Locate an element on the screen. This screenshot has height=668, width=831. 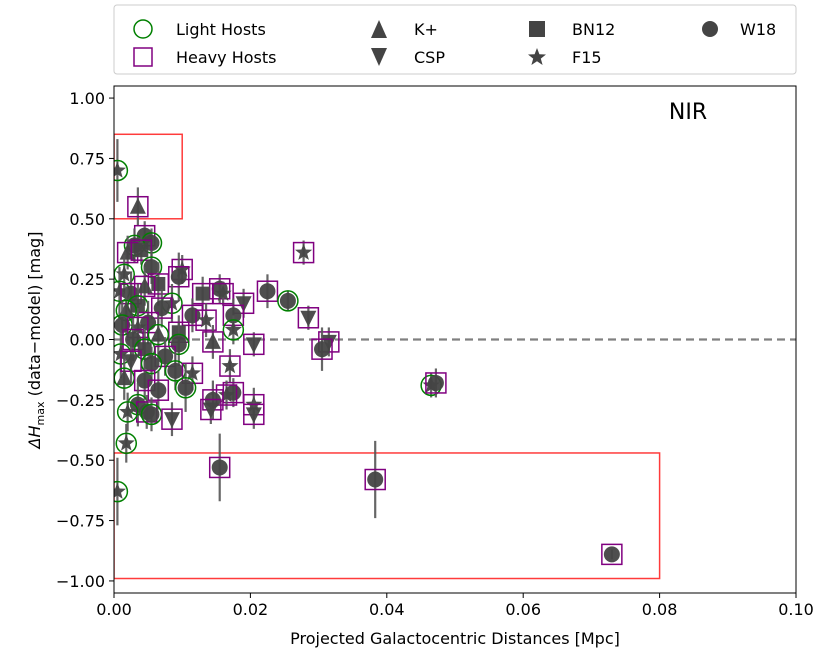
legend-entry-heavy-hosts: Heavy Hosts is located at coordinates (204, 57).